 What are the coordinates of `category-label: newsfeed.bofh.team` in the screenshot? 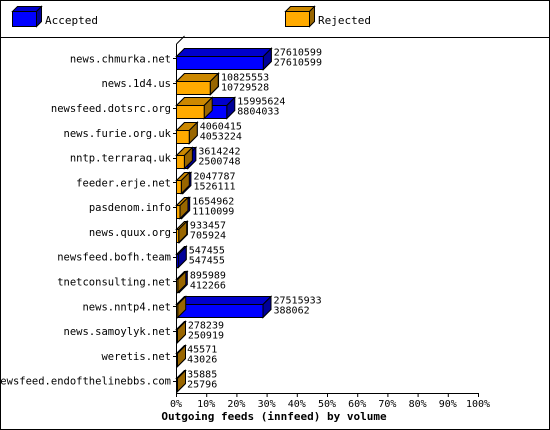 It's located at (114, 258).